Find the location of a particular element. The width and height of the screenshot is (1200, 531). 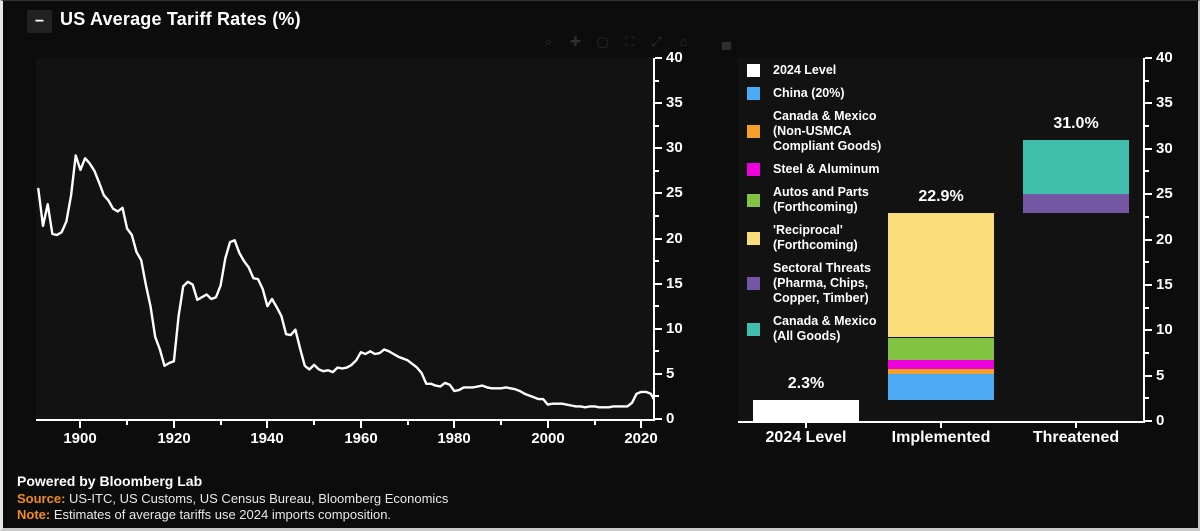

left-y-tick-label: 10 is located at coordinates (674, 328).